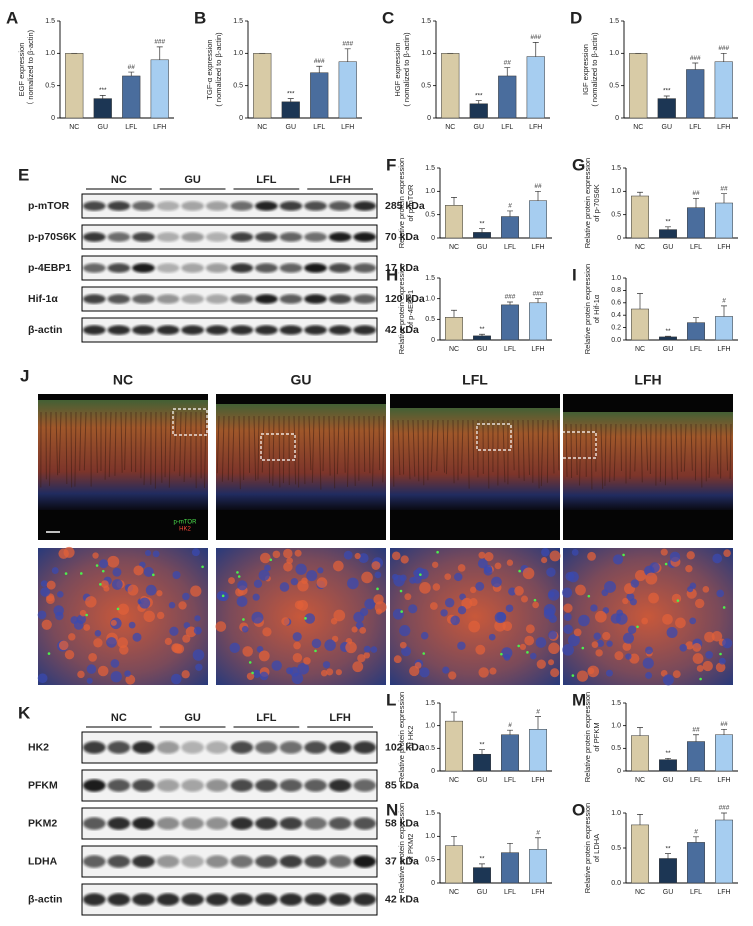 Image resolution: width=753 pixels, height=926 pixels. Describe the element at coordinates (405, 206) in the screenshot. I see `size-label: 285 kDa` at that location.